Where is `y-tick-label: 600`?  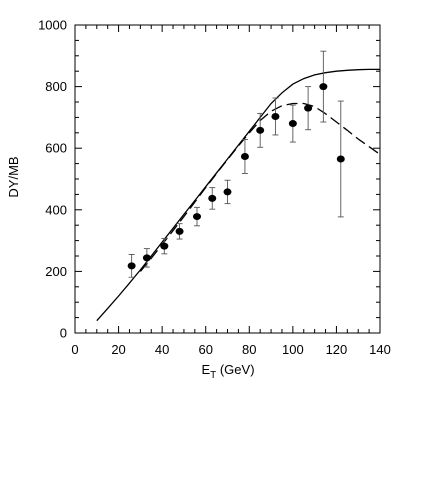
y-tick-label: 600 is located at coordinates (56, 148).